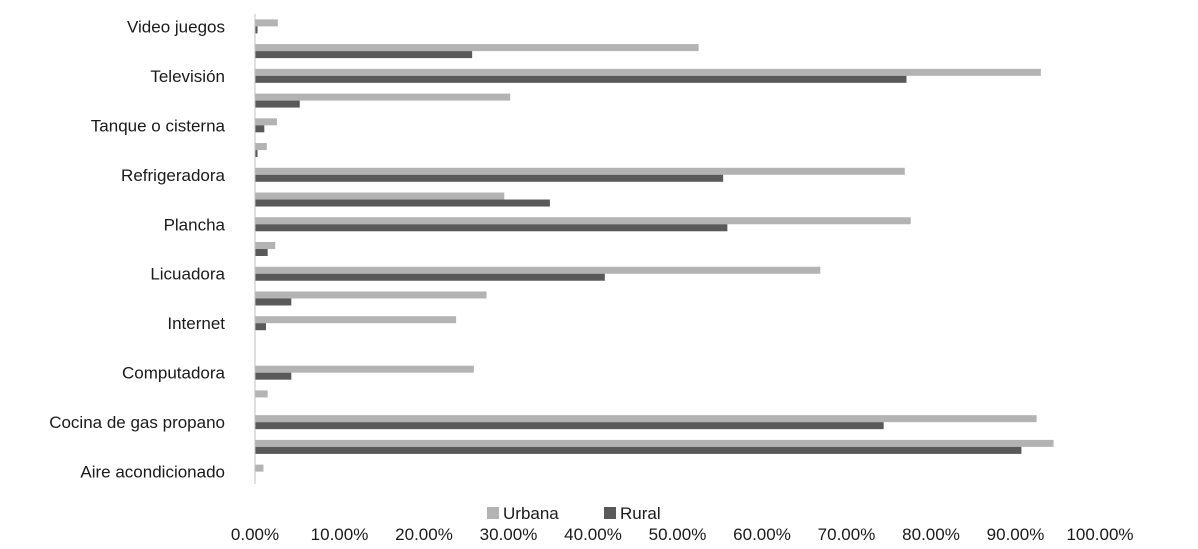 The height and width of the screenshot is (549, 1198). Describe the element at coordinates (847, 534) in the screenshot. I see `x-tick-label-7: 70.00%` at that location.